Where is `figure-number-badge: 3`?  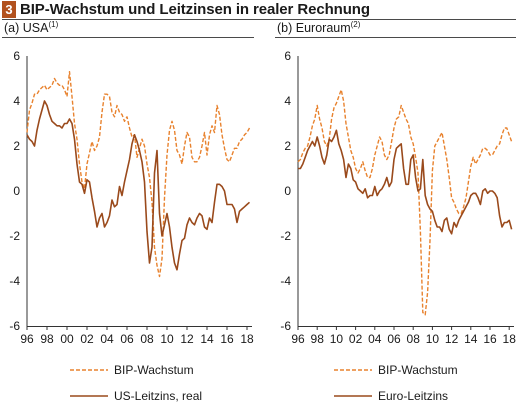 figure-number-badge: 3 is located at coordinates (9, 9).